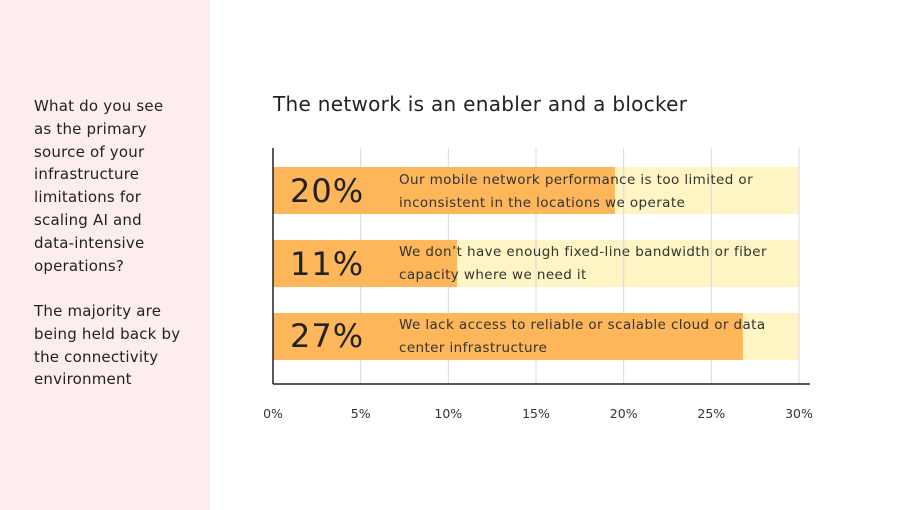 Image resolution: width=907 pixels, height=510 pixels. I want to click on chart-title: The network is an enabler and a blocker, so click(480, 104).